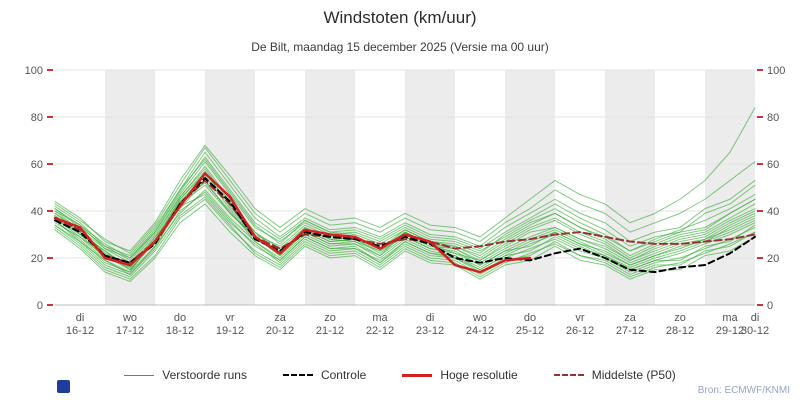  I want to click on legend-label: Middelste (P50), so click(633, 375).